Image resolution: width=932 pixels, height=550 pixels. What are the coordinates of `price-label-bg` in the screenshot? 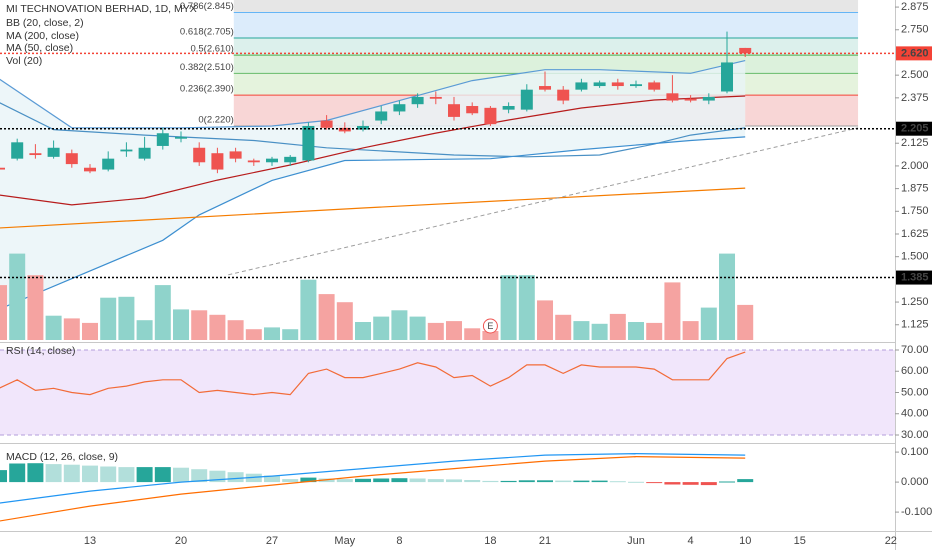 It's located at (914, 277).